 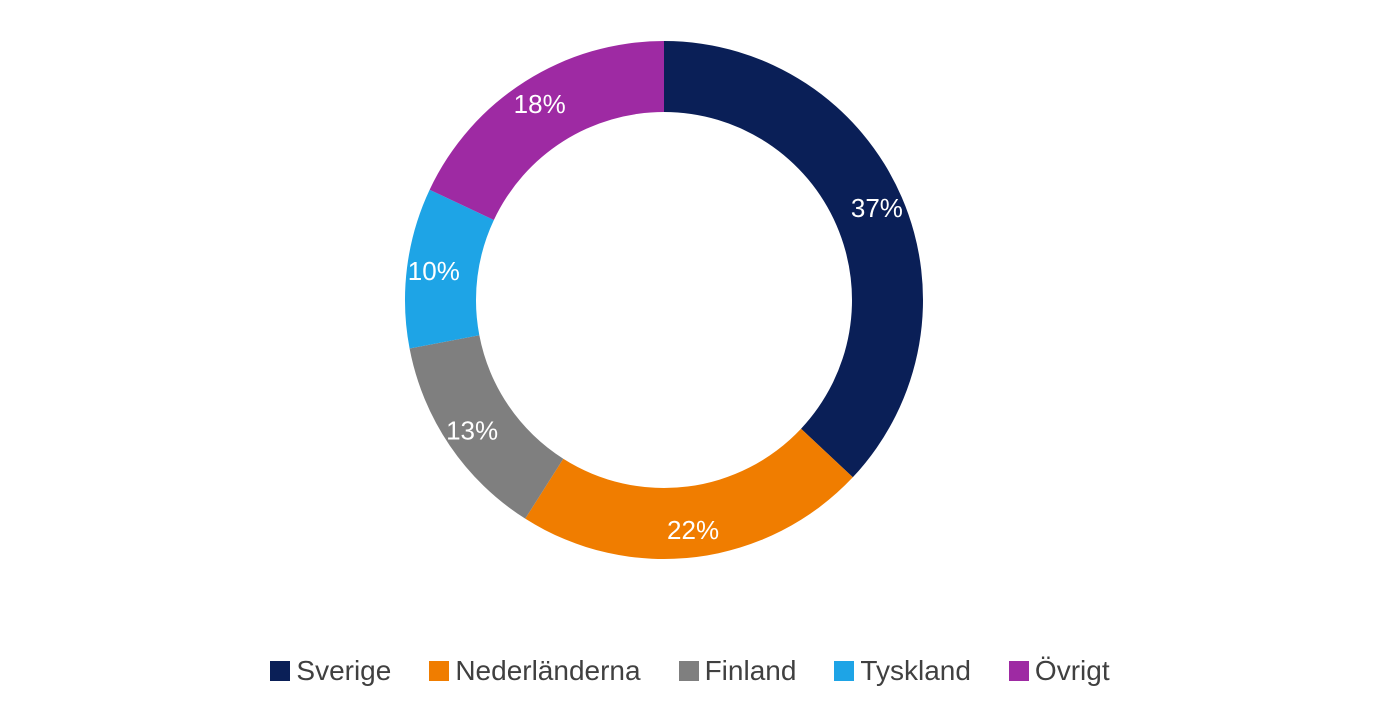 What do you see at coordinates (344, 670) in the screenshot?
I see `legend-label: Sverige` at bounding box center [344, 670].